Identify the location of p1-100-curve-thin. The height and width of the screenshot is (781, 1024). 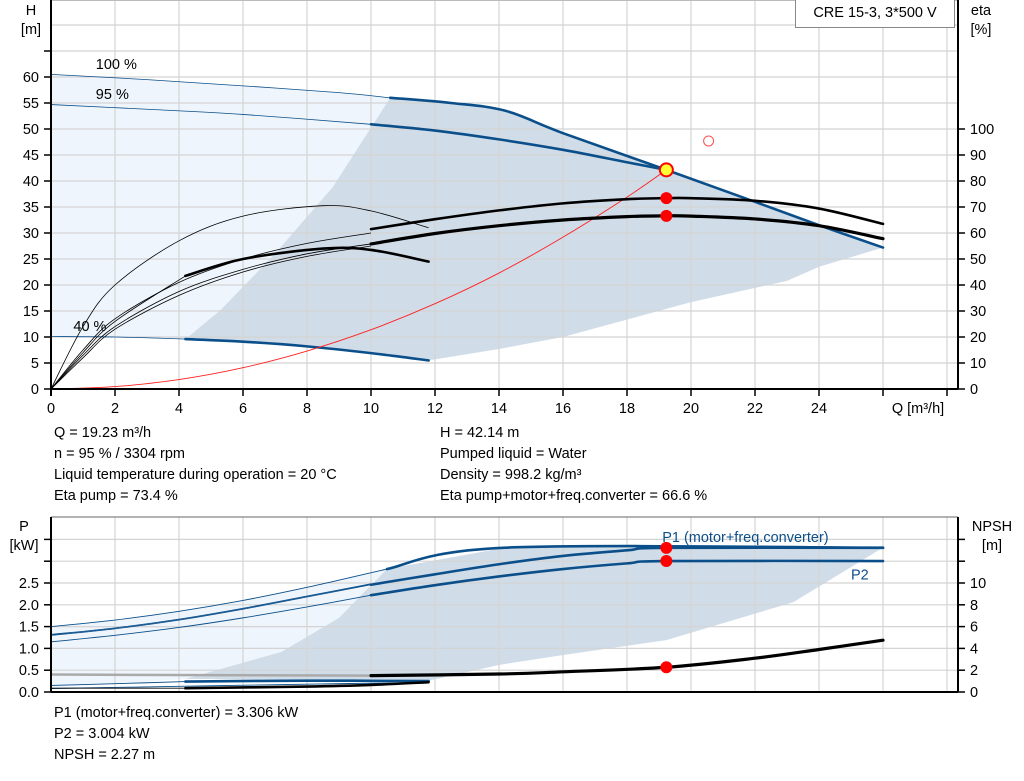
(219, 598).